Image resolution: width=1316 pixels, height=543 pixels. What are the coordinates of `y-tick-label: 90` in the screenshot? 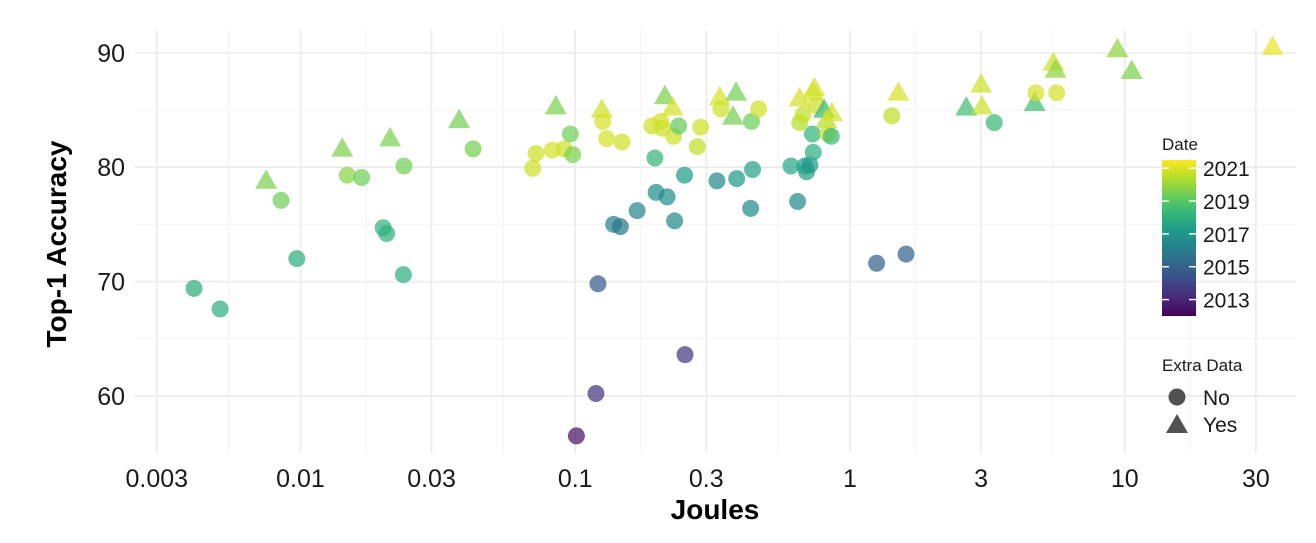 It's located at (111, 54).